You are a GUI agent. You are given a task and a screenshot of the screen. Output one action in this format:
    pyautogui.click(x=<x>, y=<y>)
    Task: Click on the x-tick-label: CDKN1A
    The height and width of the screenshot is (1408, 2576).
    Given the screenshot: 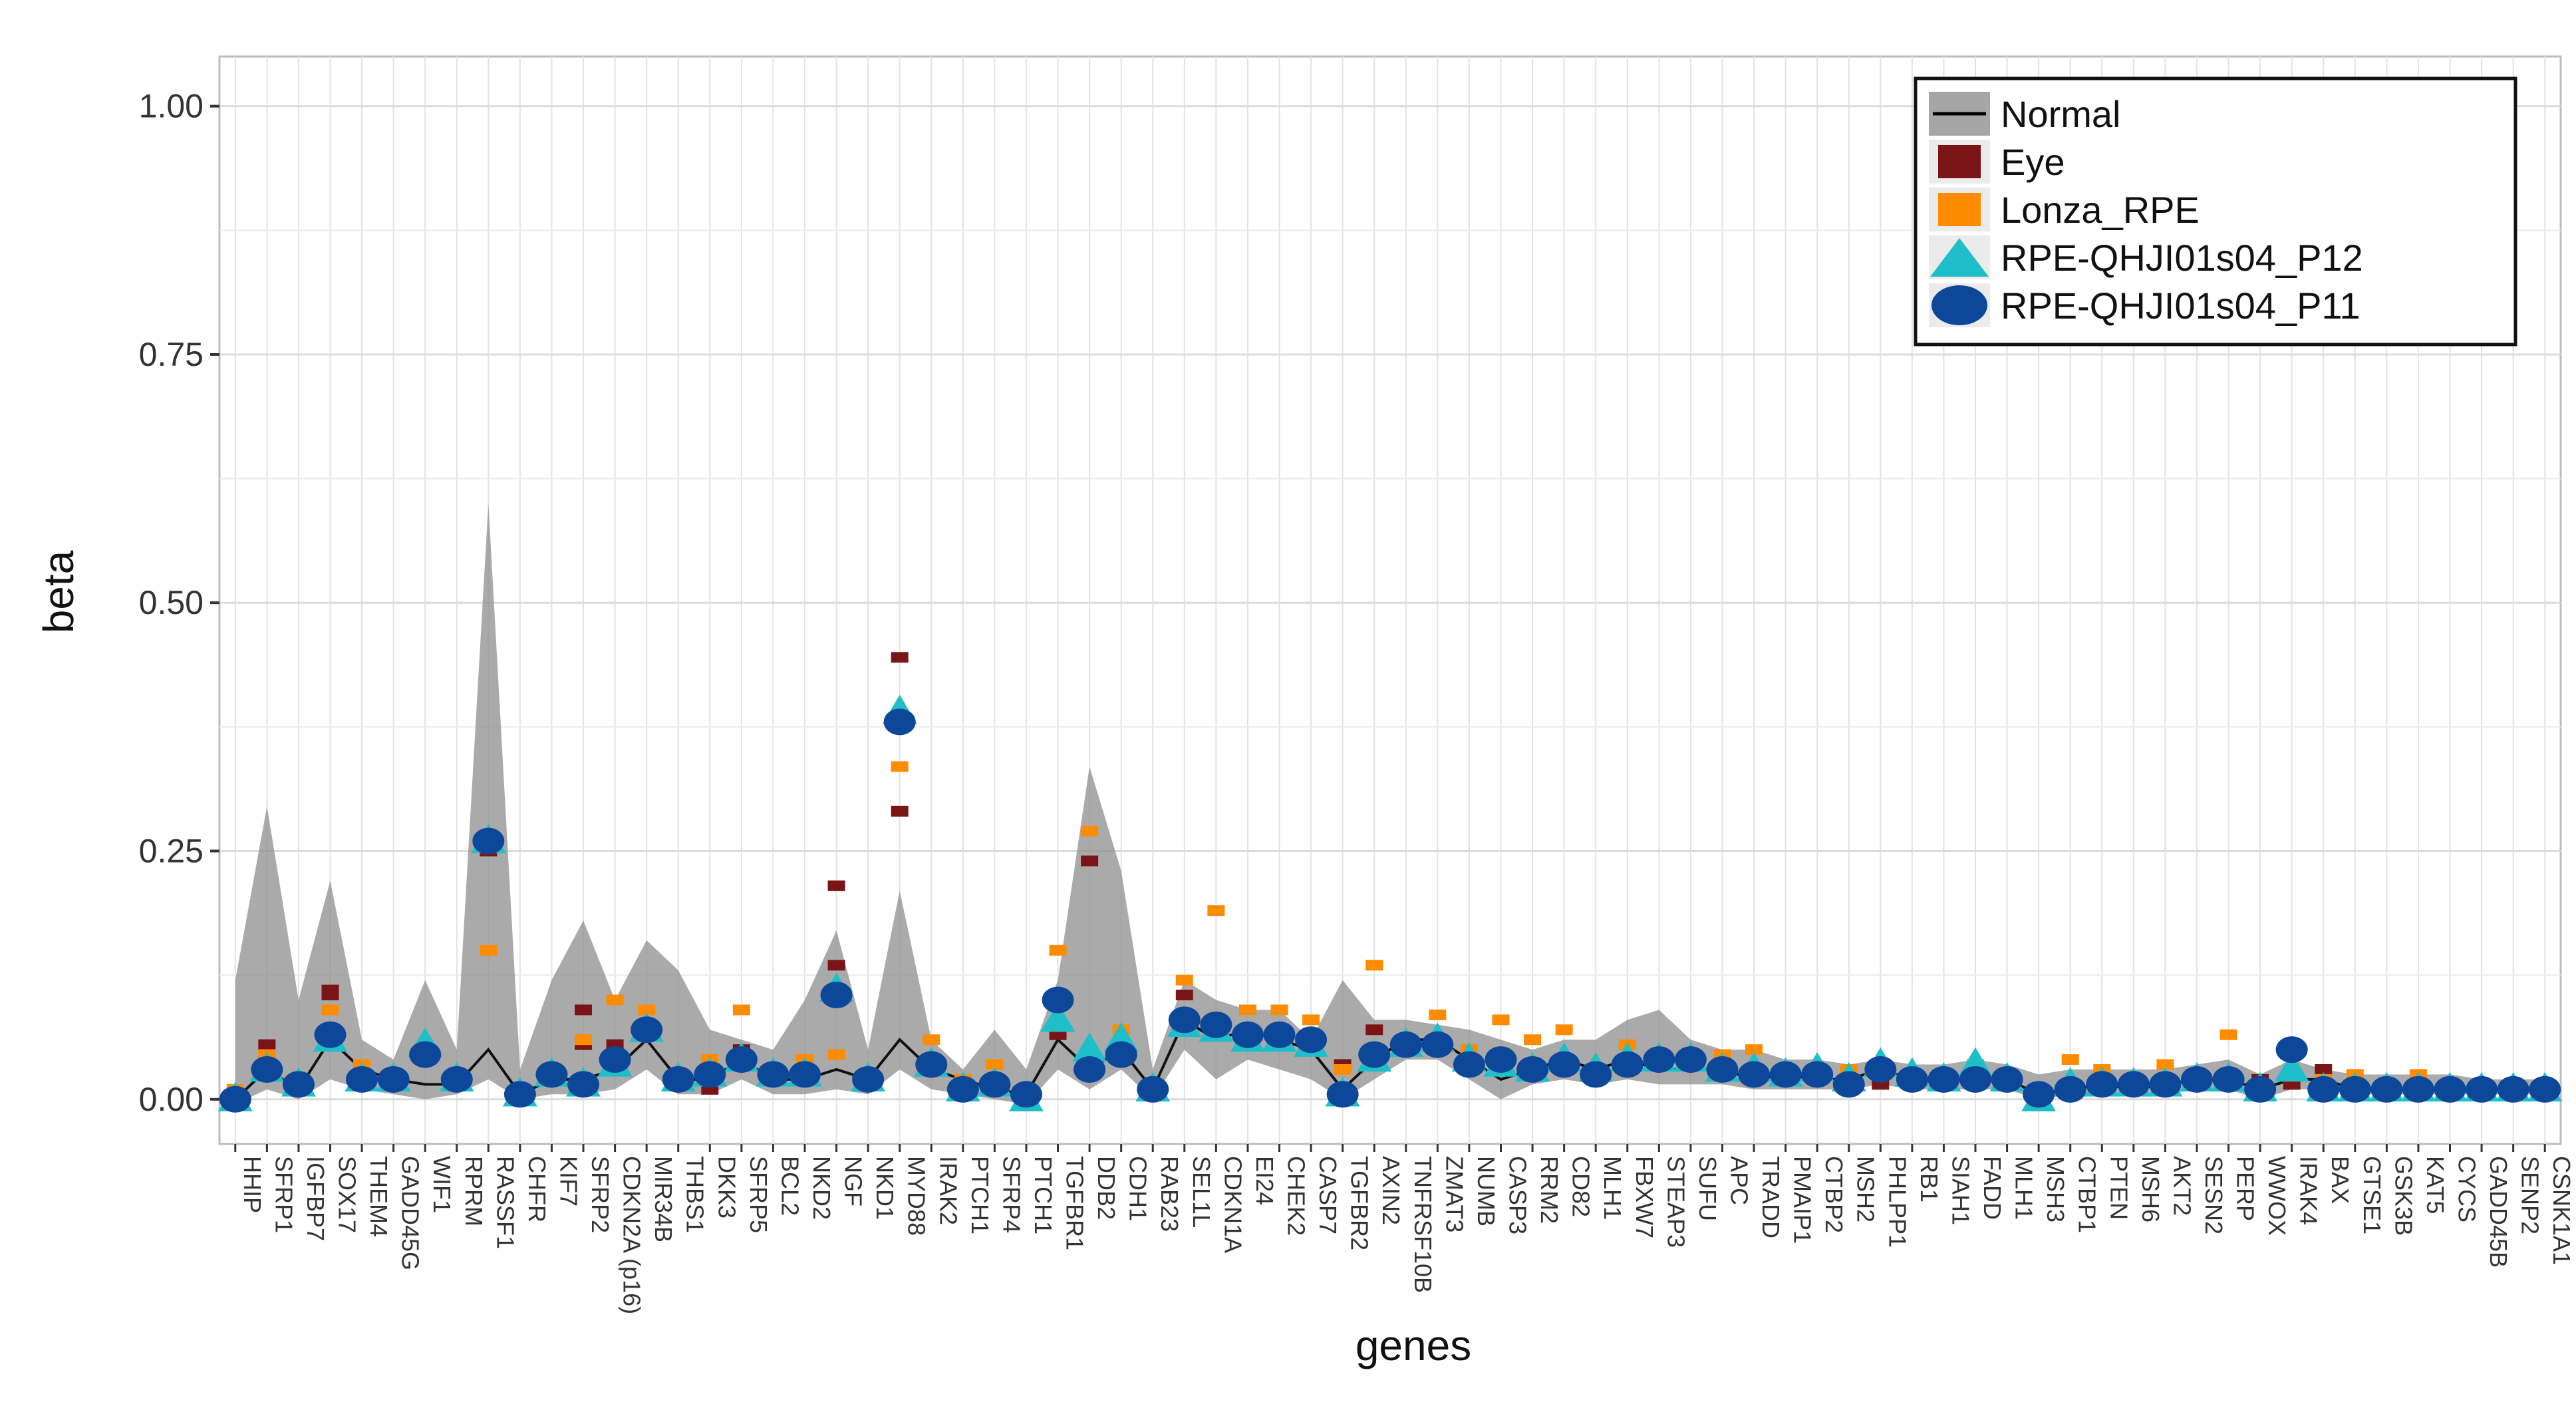 What is the action you would take?
    pyautogui.click(x=1232, y=1205)
    